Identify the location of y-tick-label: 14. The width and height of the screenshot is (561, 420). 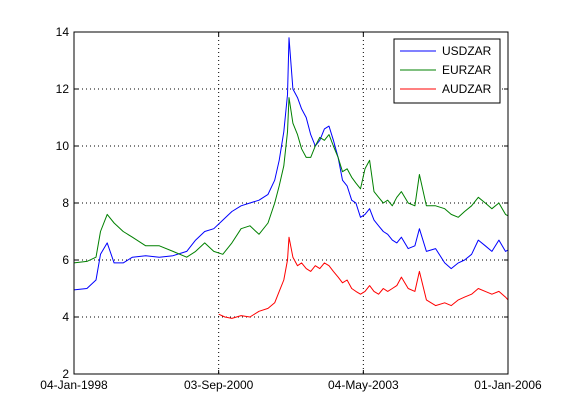
(63, 32).